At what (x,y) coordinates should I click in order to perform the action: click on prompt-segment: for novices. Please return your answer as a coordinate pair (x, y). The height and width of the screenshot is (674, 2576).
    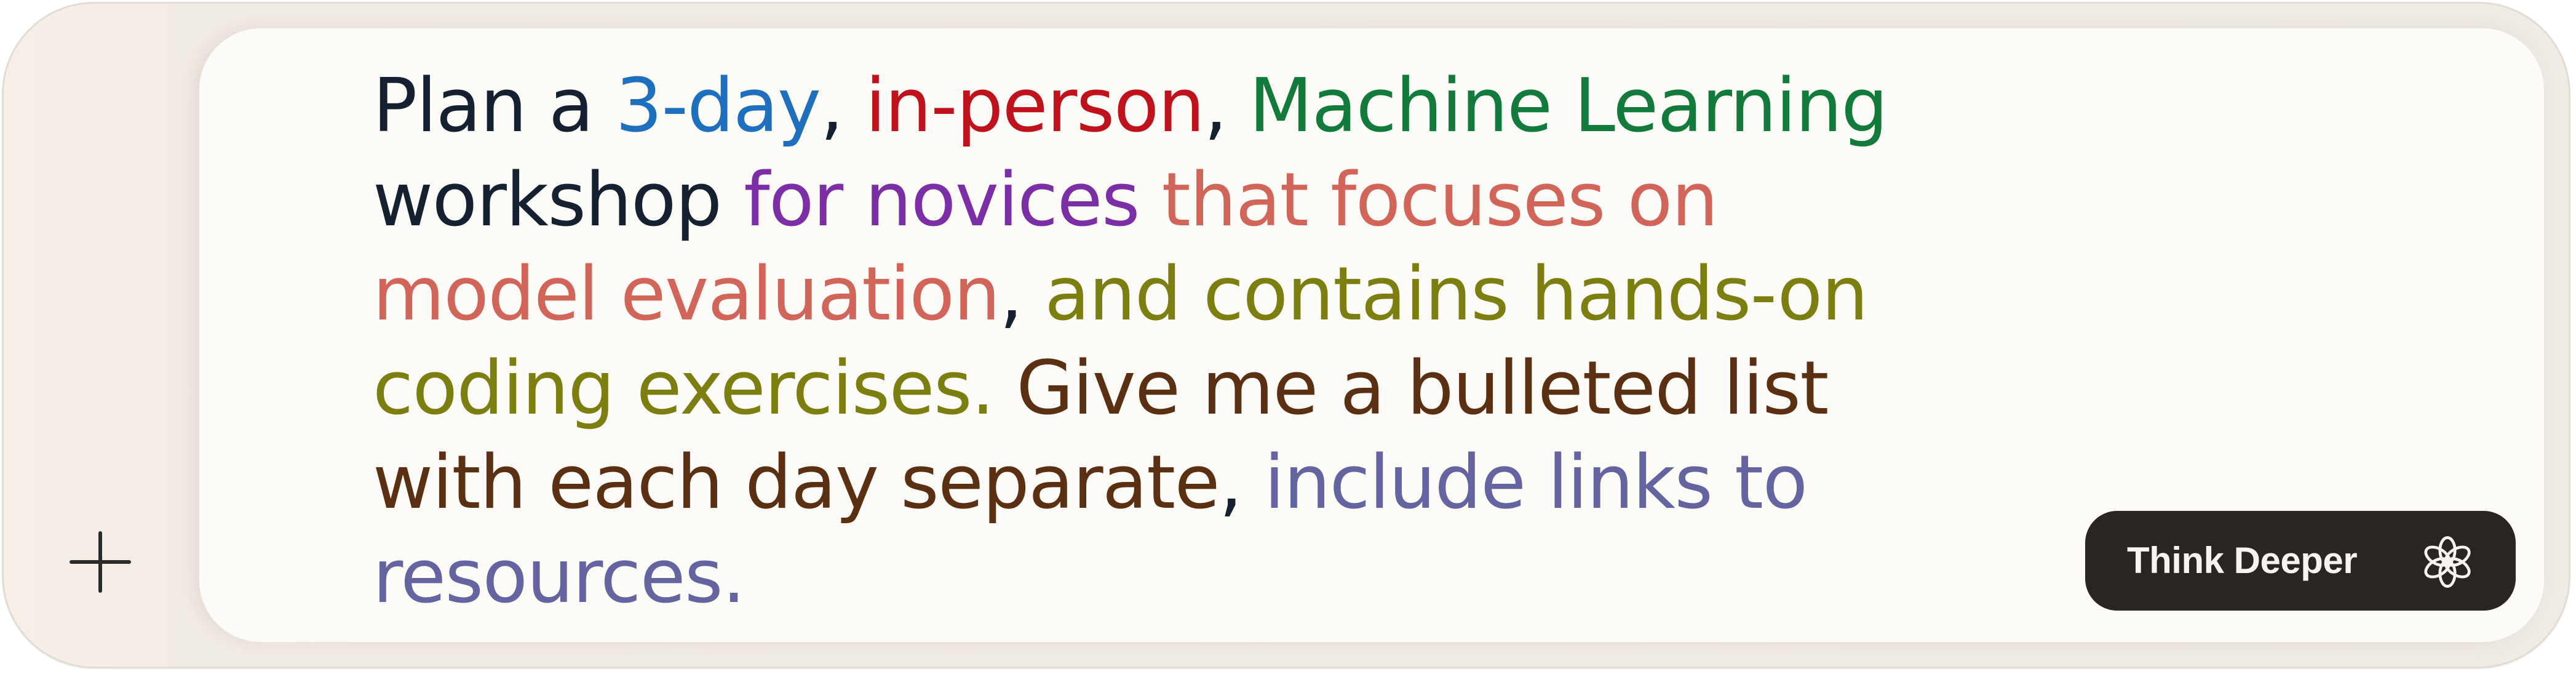
    Looking at the image, I should click on (942, 200).